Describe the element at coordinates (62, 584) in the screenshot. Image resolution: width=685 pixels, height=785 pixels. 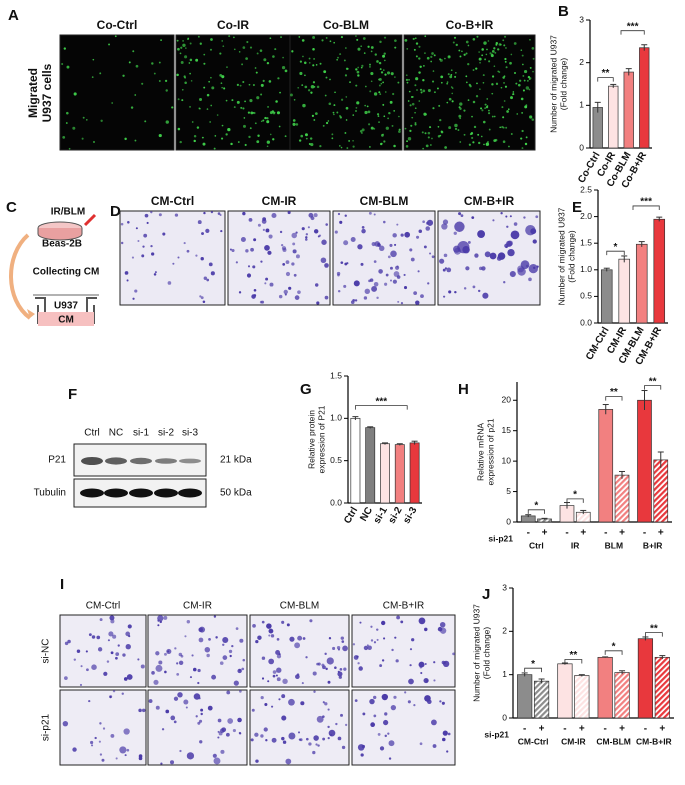
I see `panel-label: I` at that location.